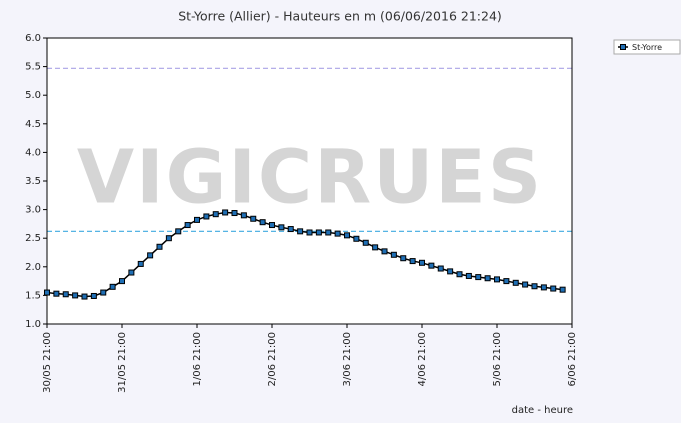 The width and height of the screenshot is (681, 423). I want to click on legend-label: St-Yorre, so click(647, 47).